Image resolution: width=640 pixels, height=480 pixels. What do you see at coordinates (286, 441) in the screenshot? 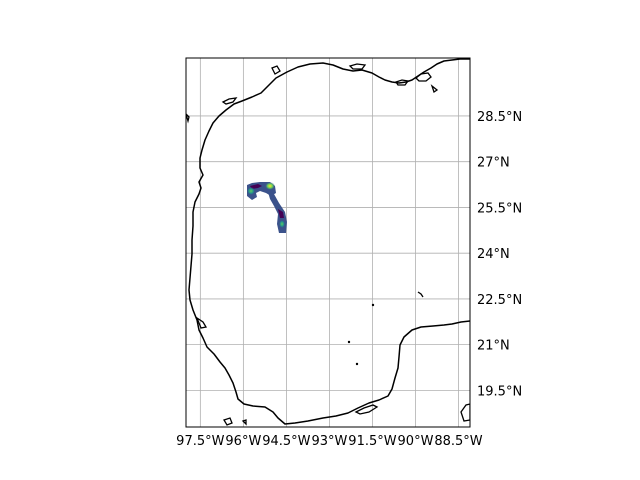
I see `longitude-tick-label: 94.5°W` at bounding box center [286, 441].